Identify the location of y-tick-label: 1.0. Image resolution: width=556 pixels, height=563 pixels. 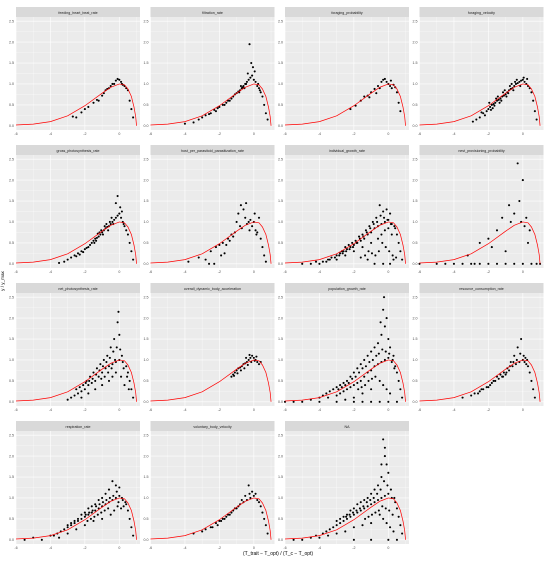
(11, 360).